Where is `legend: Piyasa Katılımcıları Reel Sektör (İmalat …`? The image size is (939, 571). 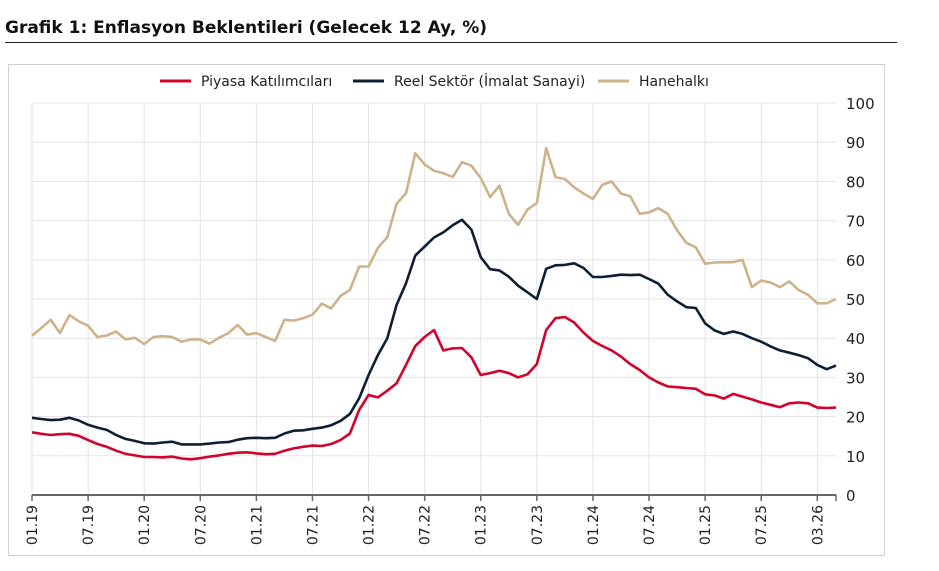
legend: Piyasa Katılımcıları Reel Sektör (İmalat … is located at coordinates (434, 81).